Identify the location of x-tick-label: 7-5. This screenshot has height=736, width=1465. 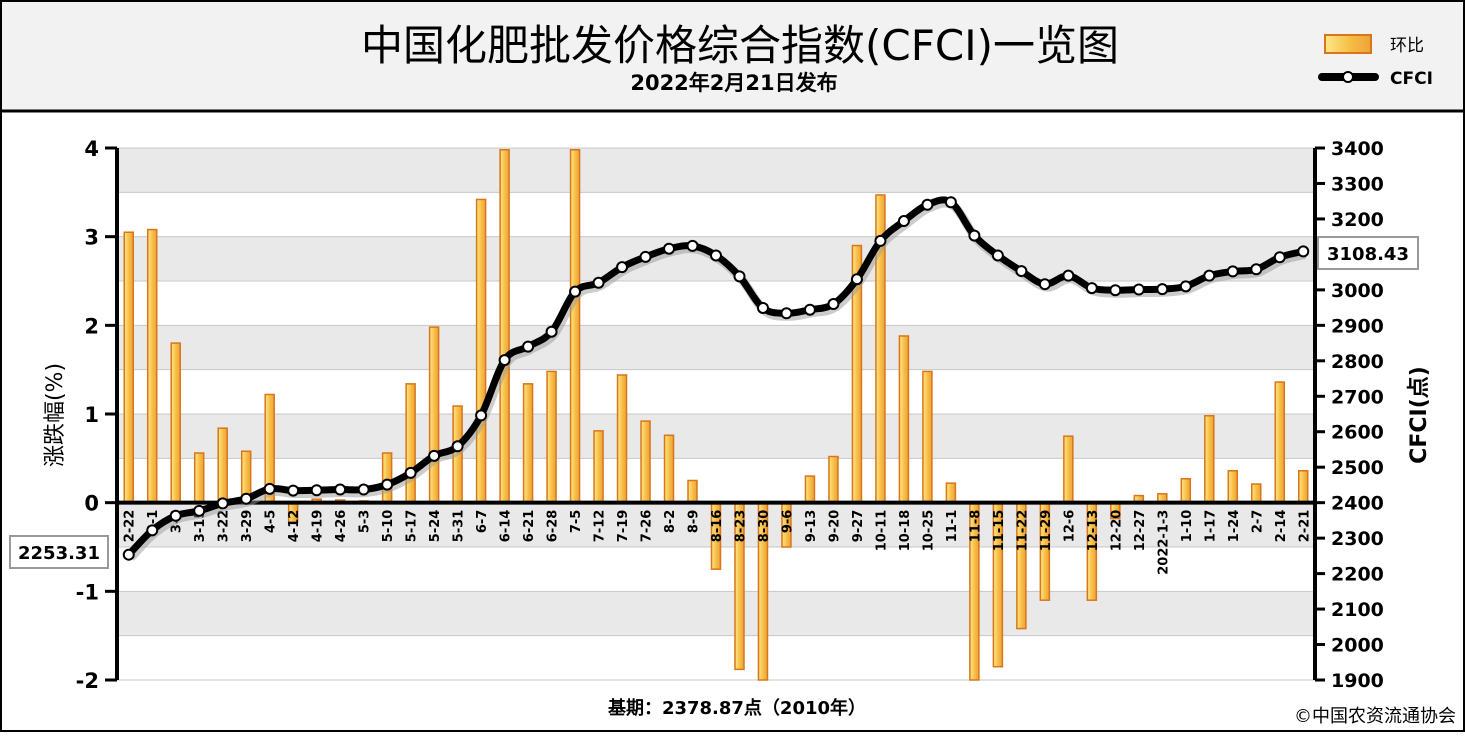
(576, 521).